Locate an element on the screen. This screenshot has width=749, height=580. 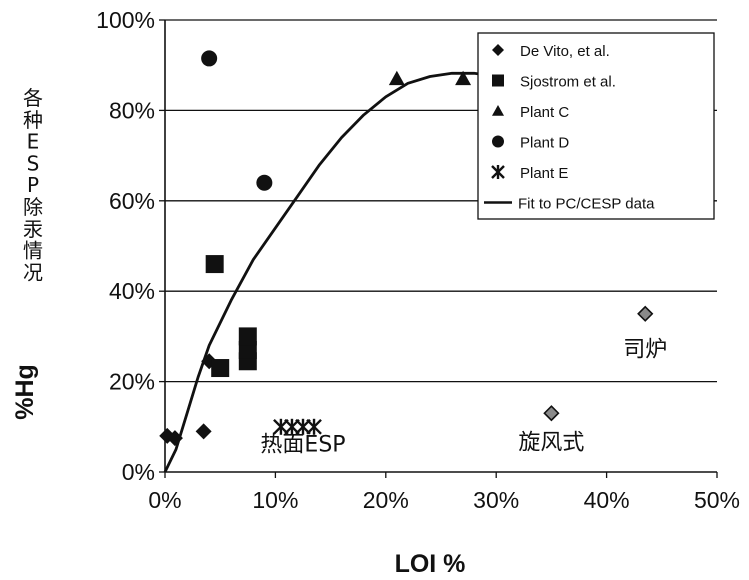
y-axis-title-char: 情 is located at coordinates (33, 251).